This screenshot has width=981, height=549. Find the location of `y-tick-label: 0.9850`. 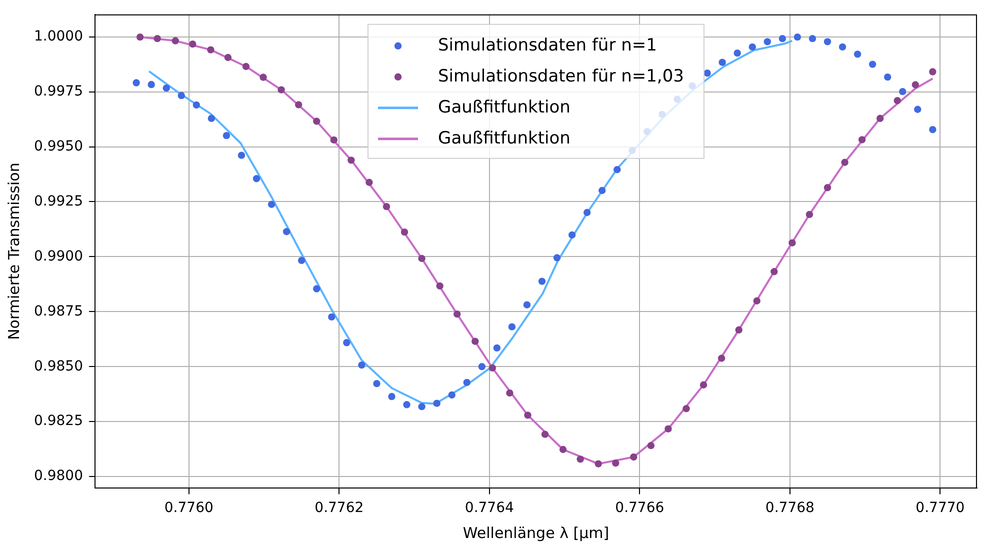

y-tick-label: 0.9850 is located at coordinates (58, 366).